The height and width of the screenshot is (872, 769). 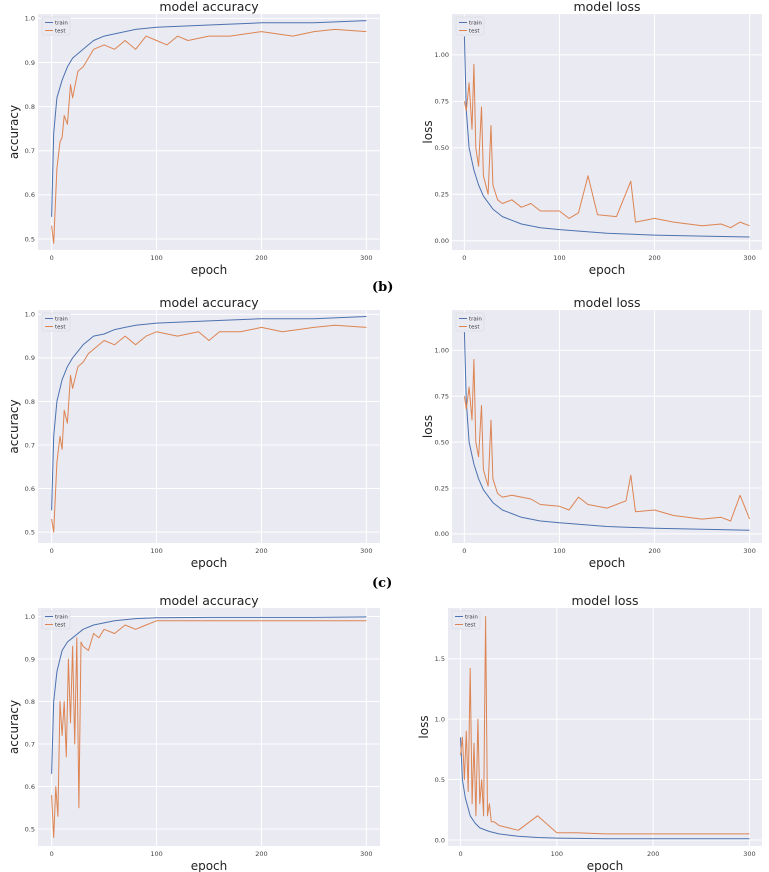 What do you see at coordinates (442, 195) in the screenshot?
I see `y-tick-label: 0.25` at bounding box center [442, 195].